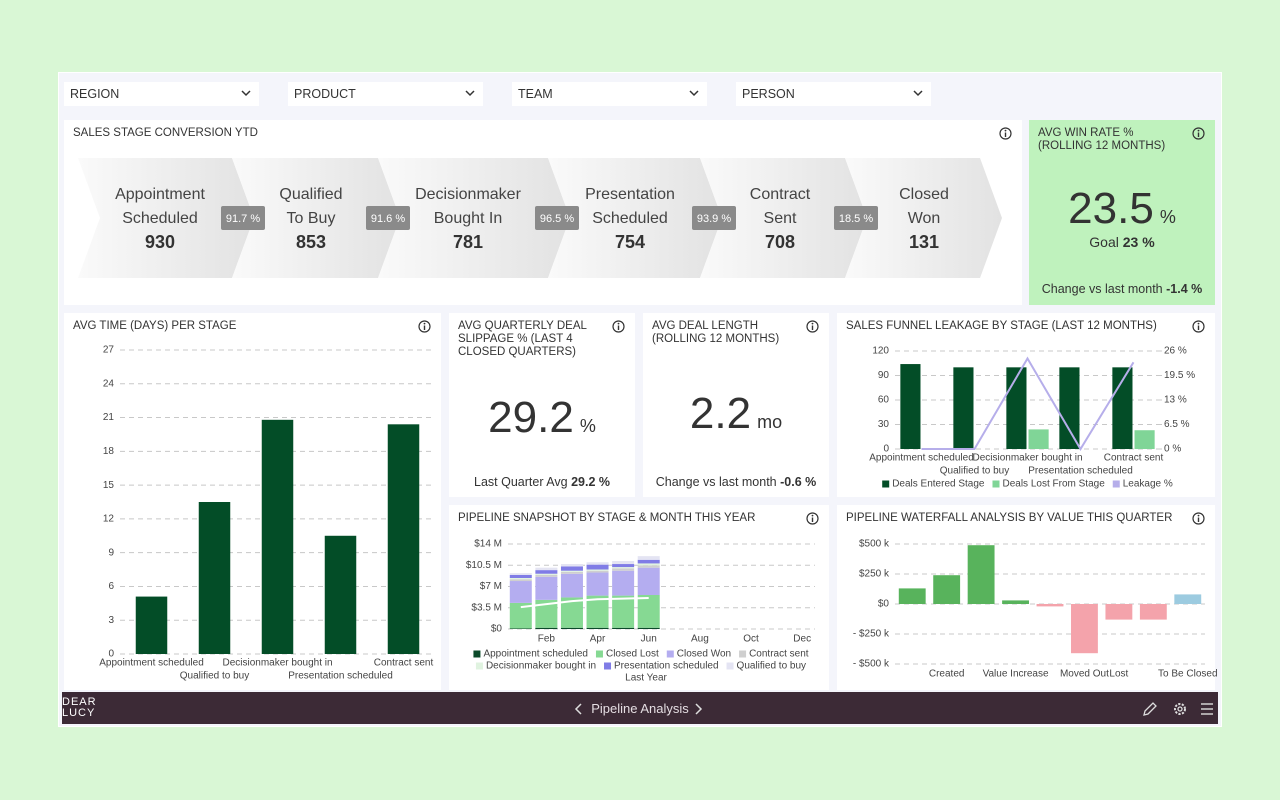 This screenshot has height=800, width=1280. What do you see at coordinates (720, 413) in the screenshot?
I see `kpi-value: 2.2` at bounding box center [720, 413].